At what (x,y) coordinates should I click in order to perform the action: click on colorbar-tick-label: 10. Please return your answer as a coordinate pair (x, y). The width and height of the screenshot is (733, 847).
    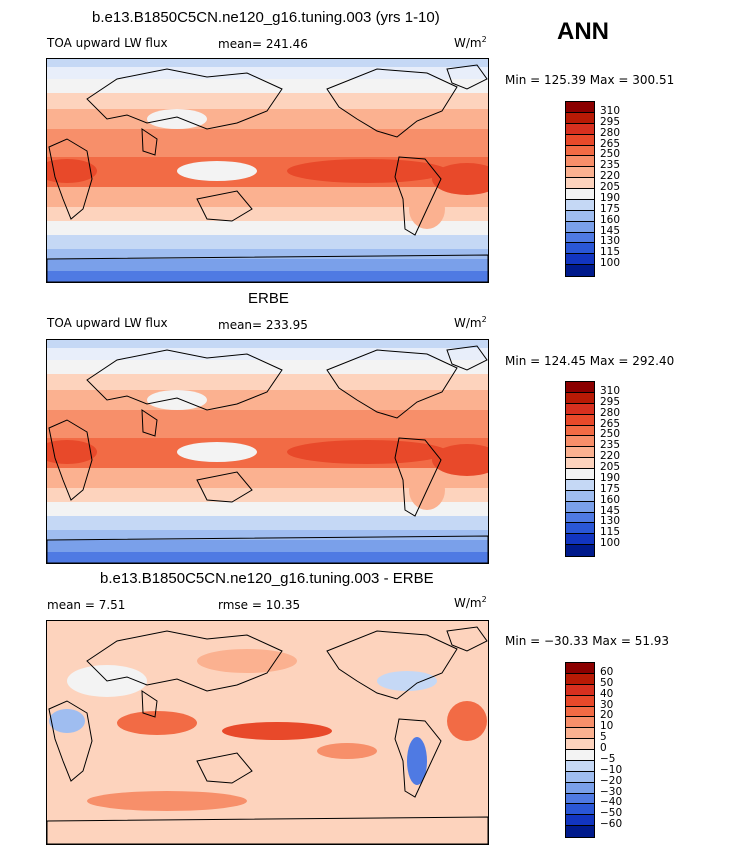
    Looking at the image, I should click on (607, 726).